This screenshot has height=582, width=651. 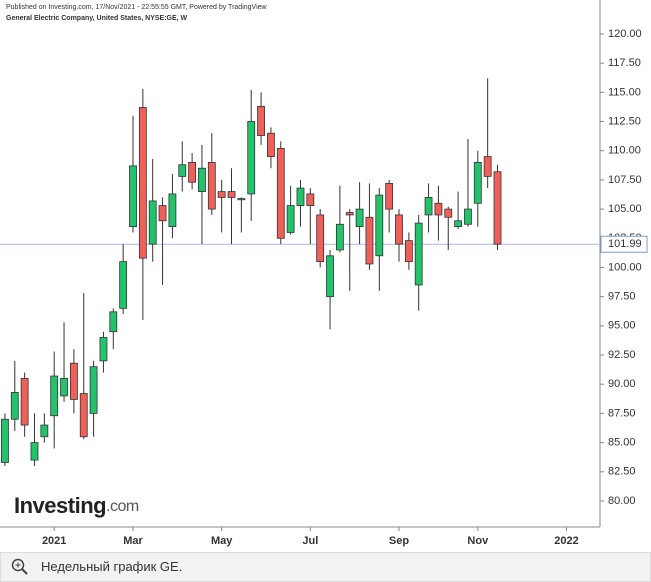 What do you see at coordinates (310, 541) in the screenshot?
I see `x-tick-label: Jul` at bounding box center [310, 541].